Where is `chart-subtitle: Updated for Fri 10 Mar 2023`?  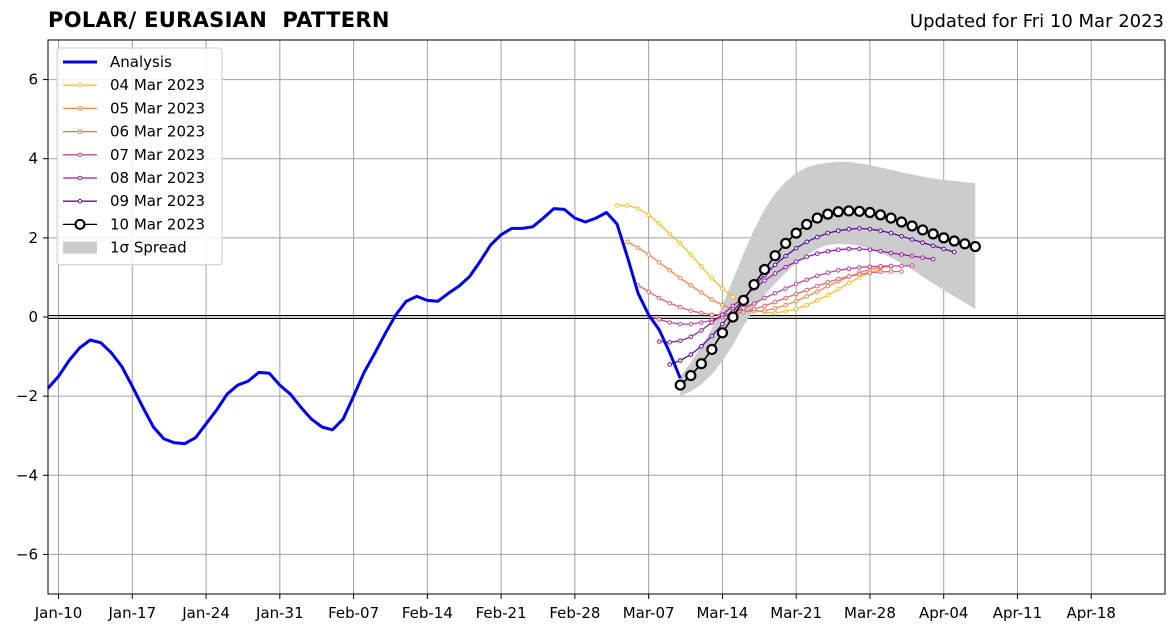 chart-subtitle: Updated for Fri 10 Mar 2023 is located at coordinates (1036, 21).